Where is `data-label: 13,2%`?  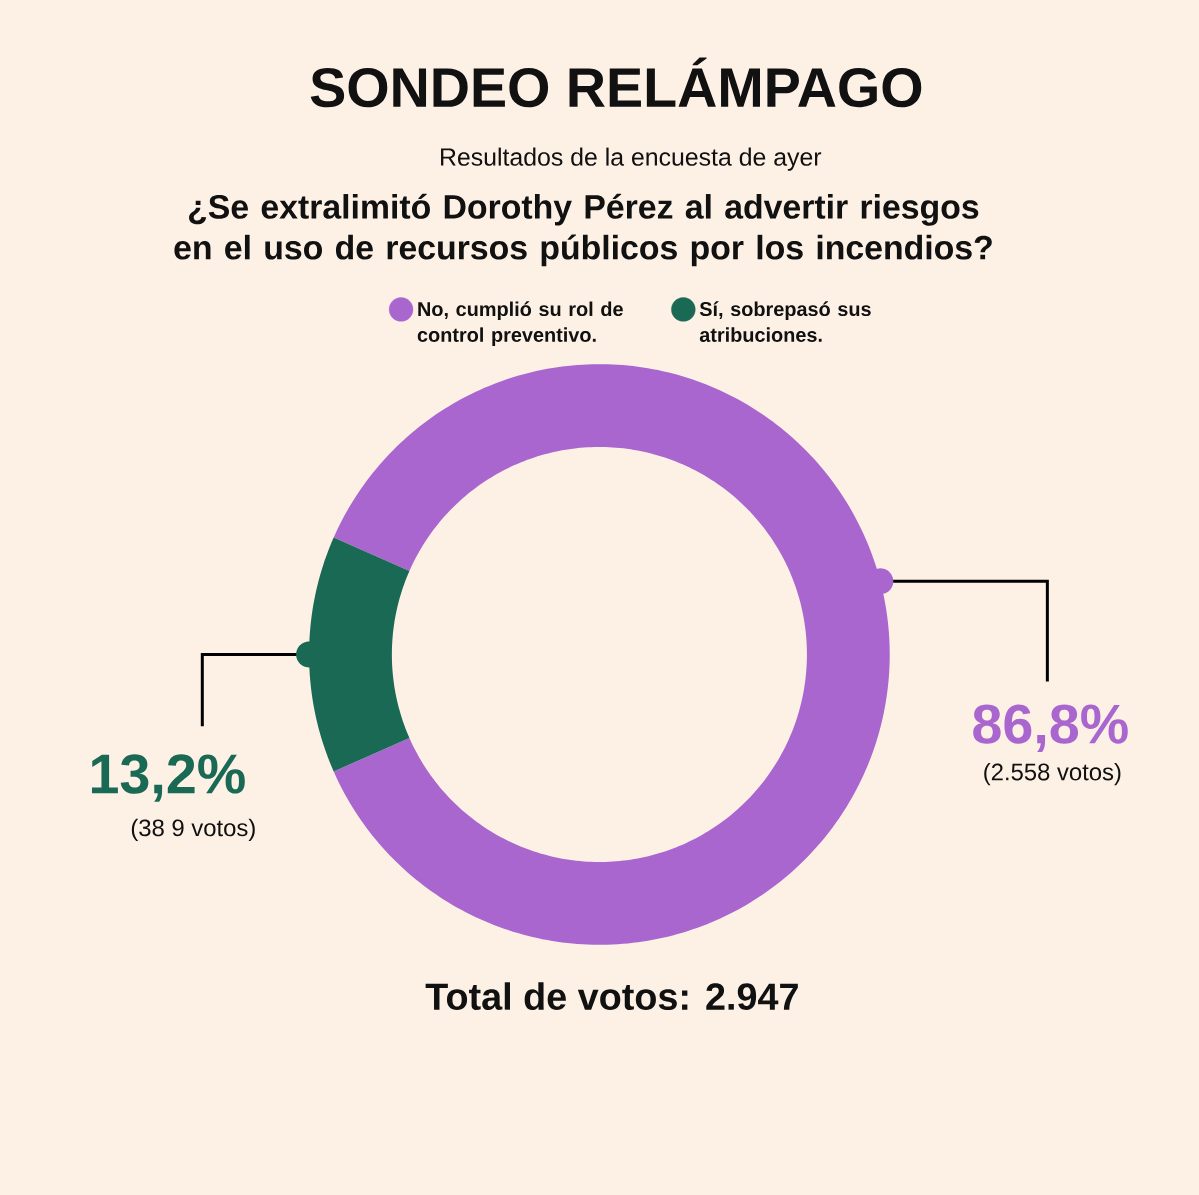
data-label: 13,2% is located at coordinates (168, 778).